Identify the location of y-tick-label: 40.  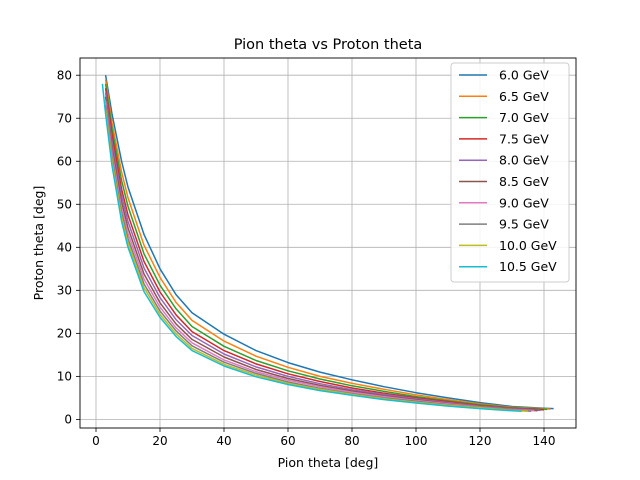
(64, 248).